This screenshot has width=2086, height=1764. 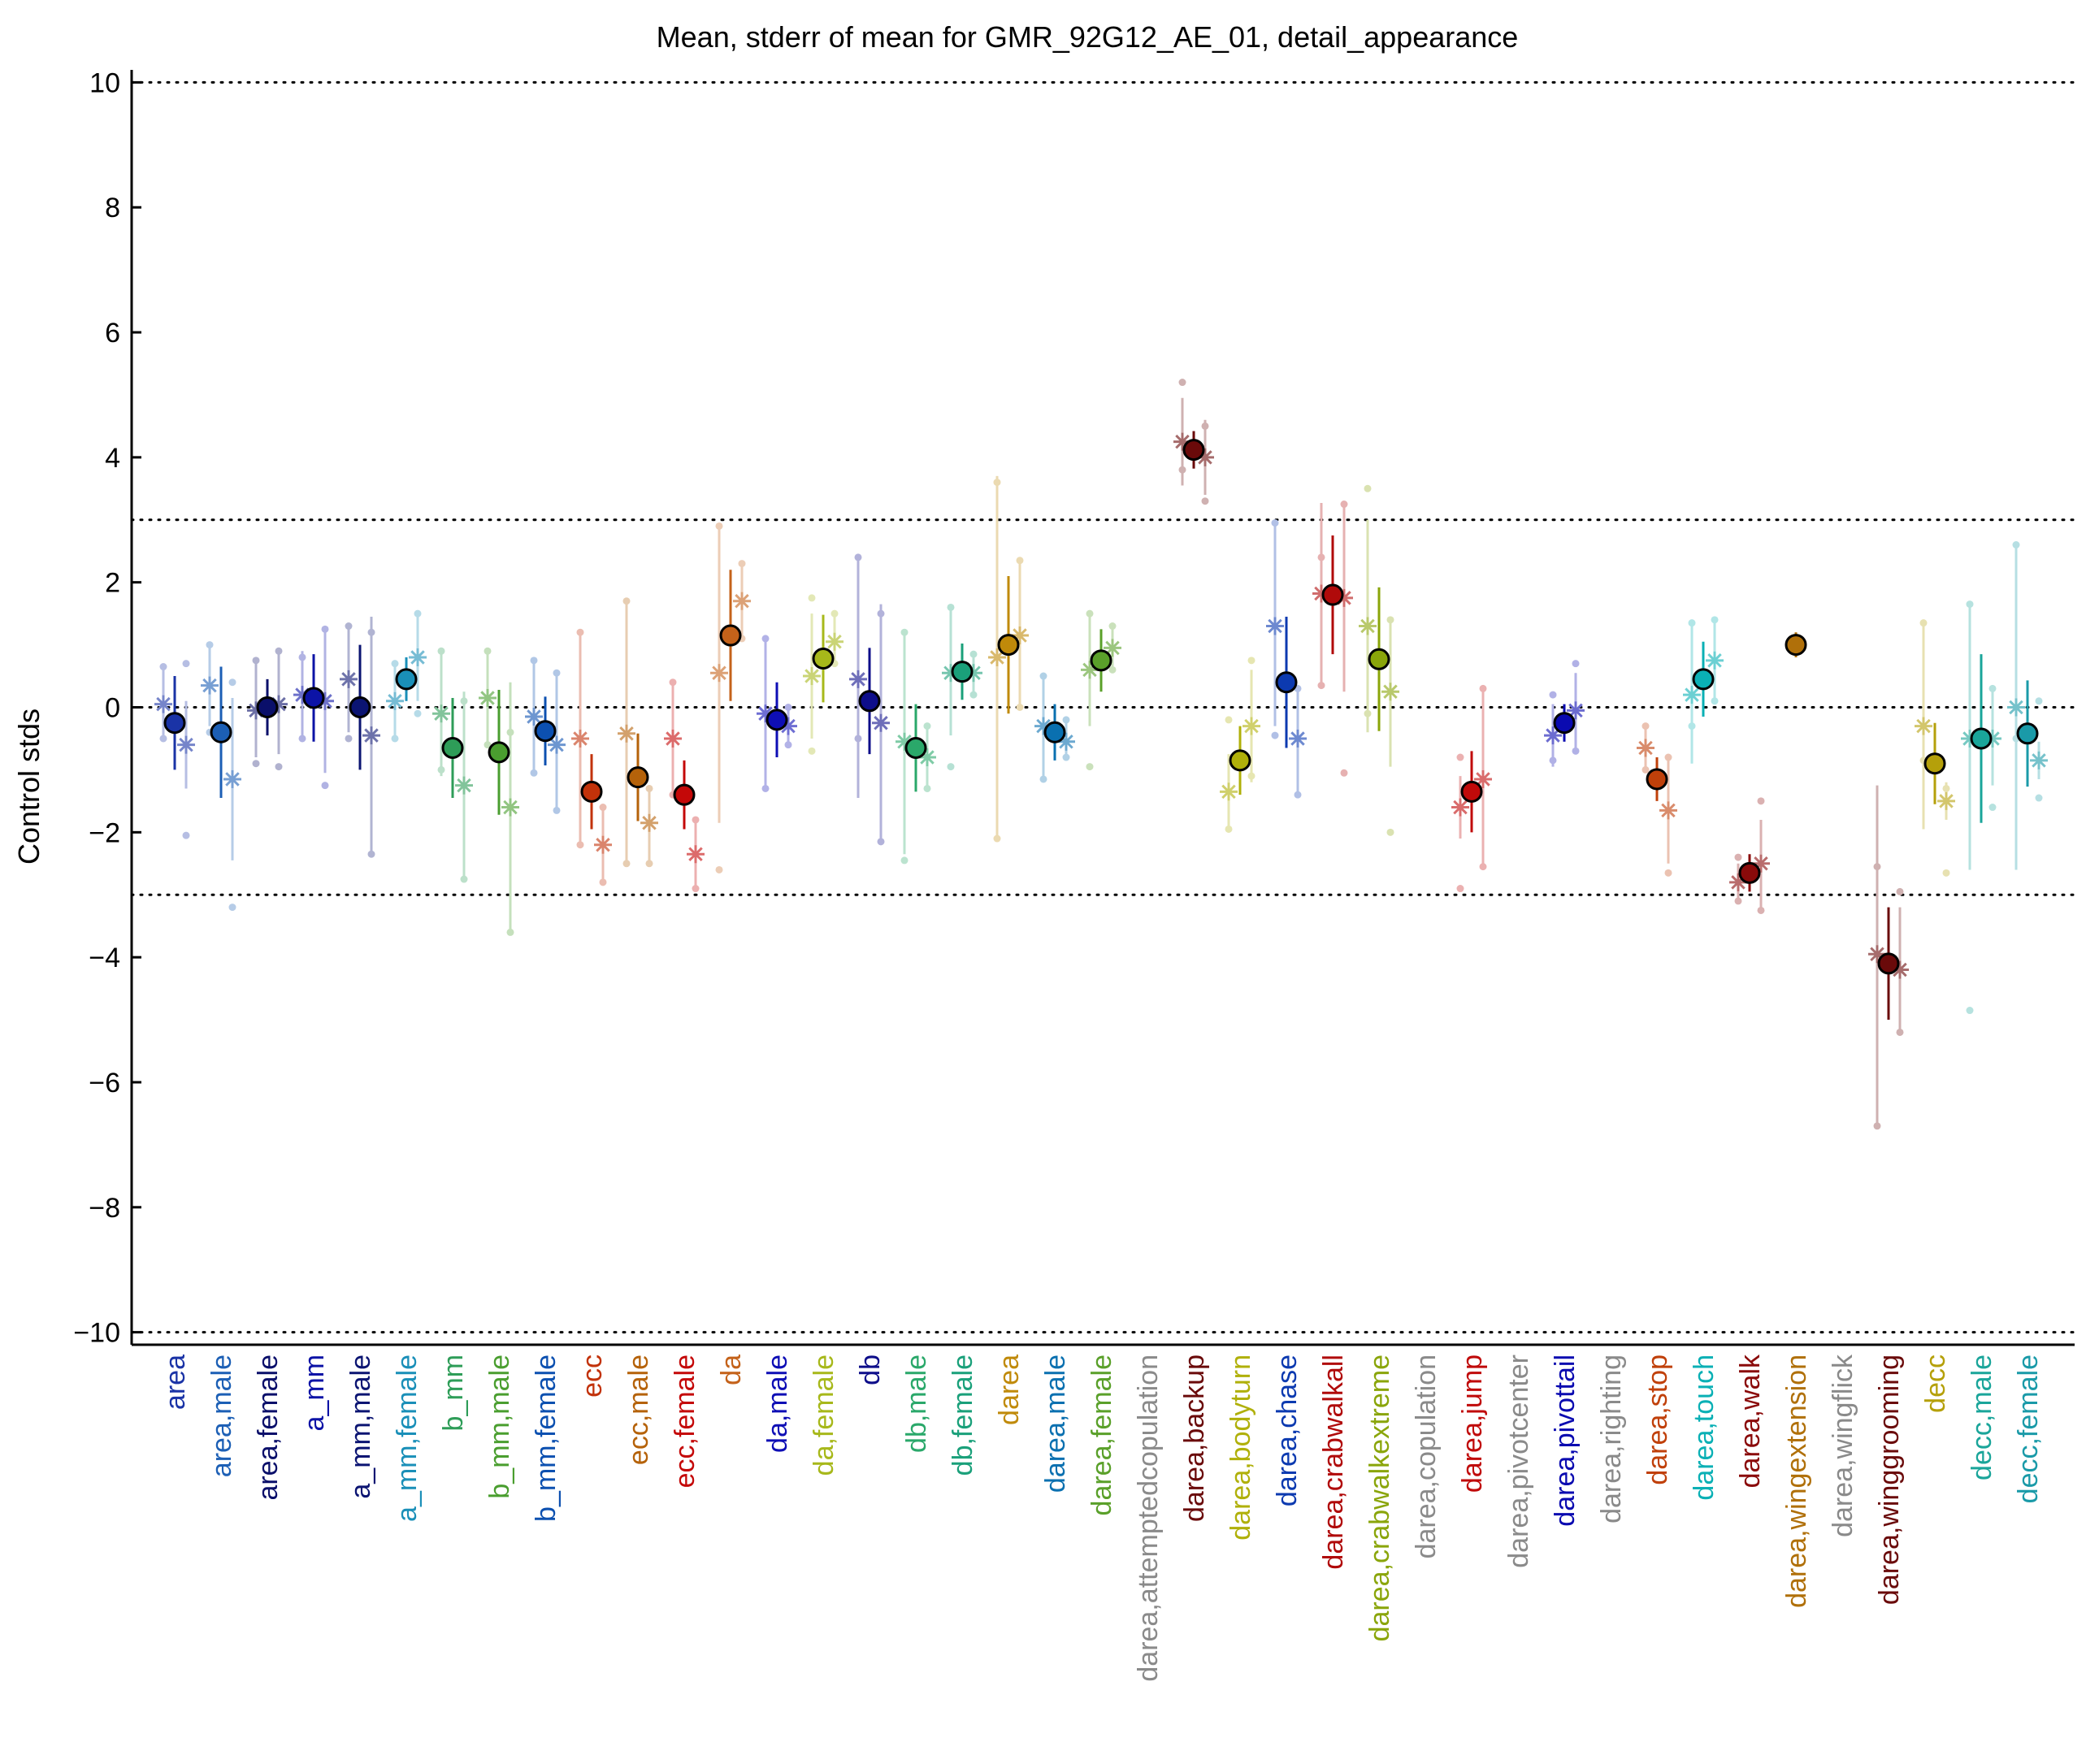 I want to click on x-tick-label: ecc,male, so click(x=638, y=1409).